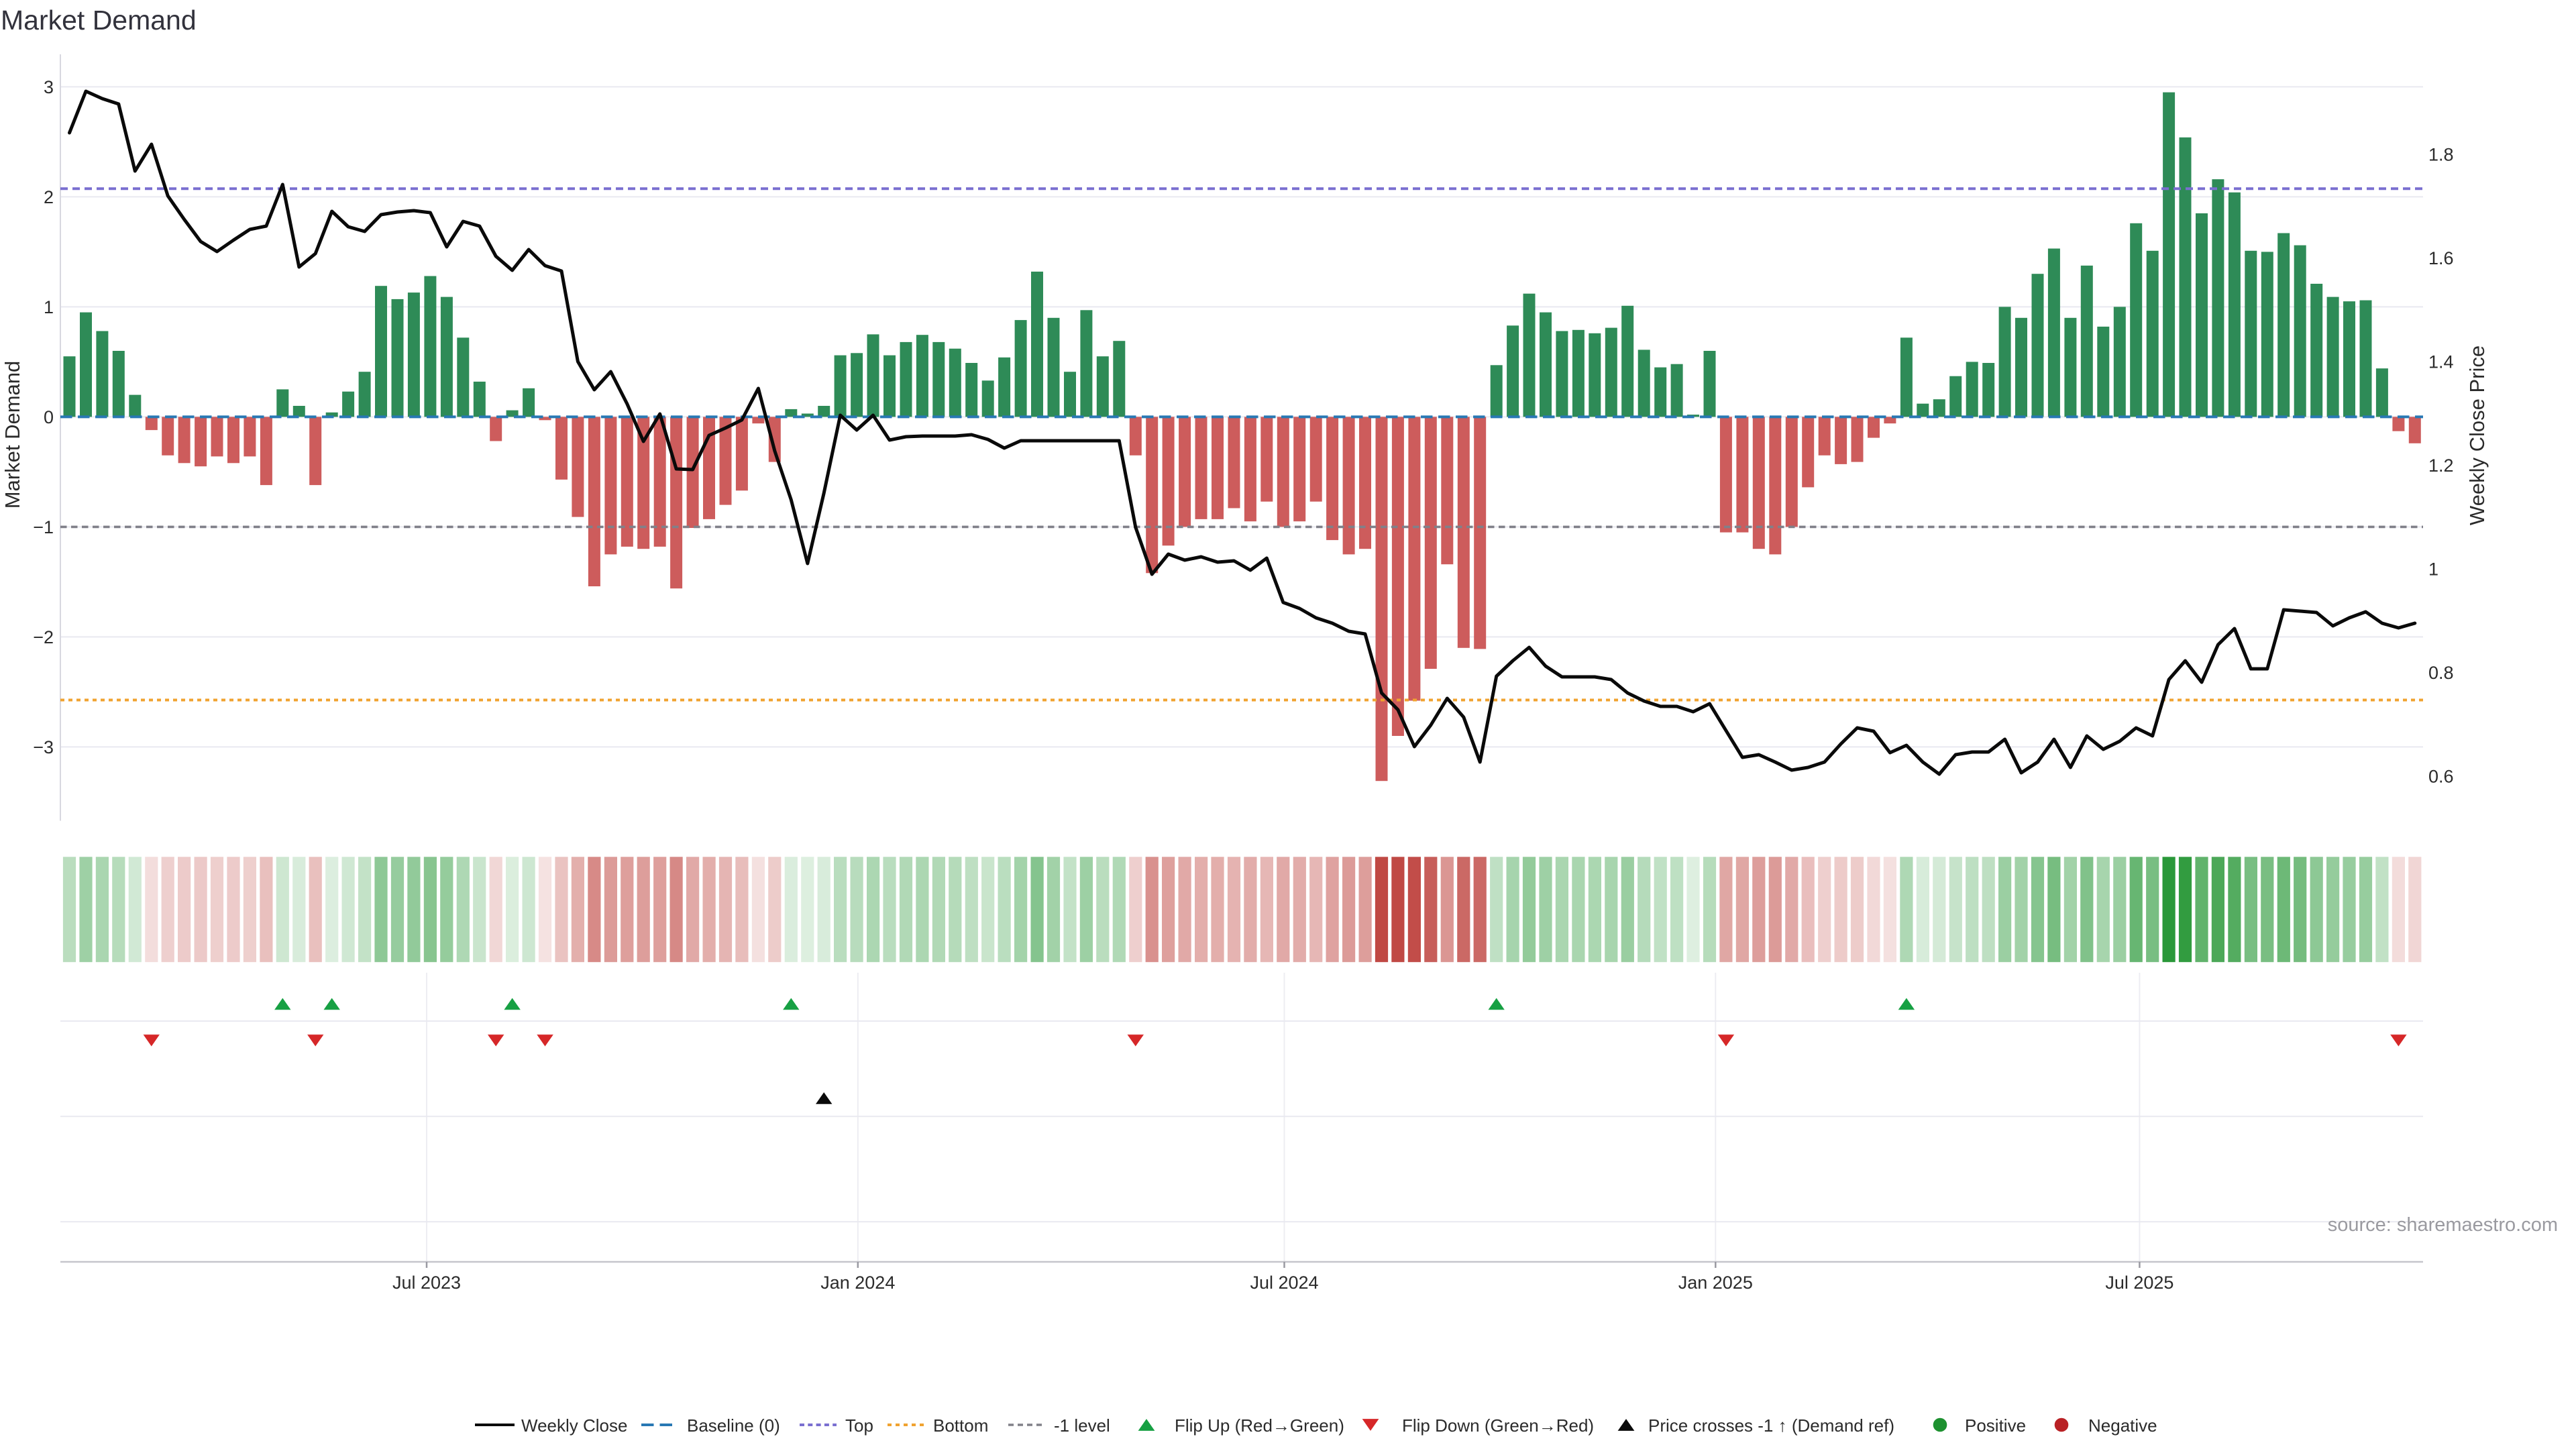  I want to click on svg-text: 0.8, so click(2441, 673).